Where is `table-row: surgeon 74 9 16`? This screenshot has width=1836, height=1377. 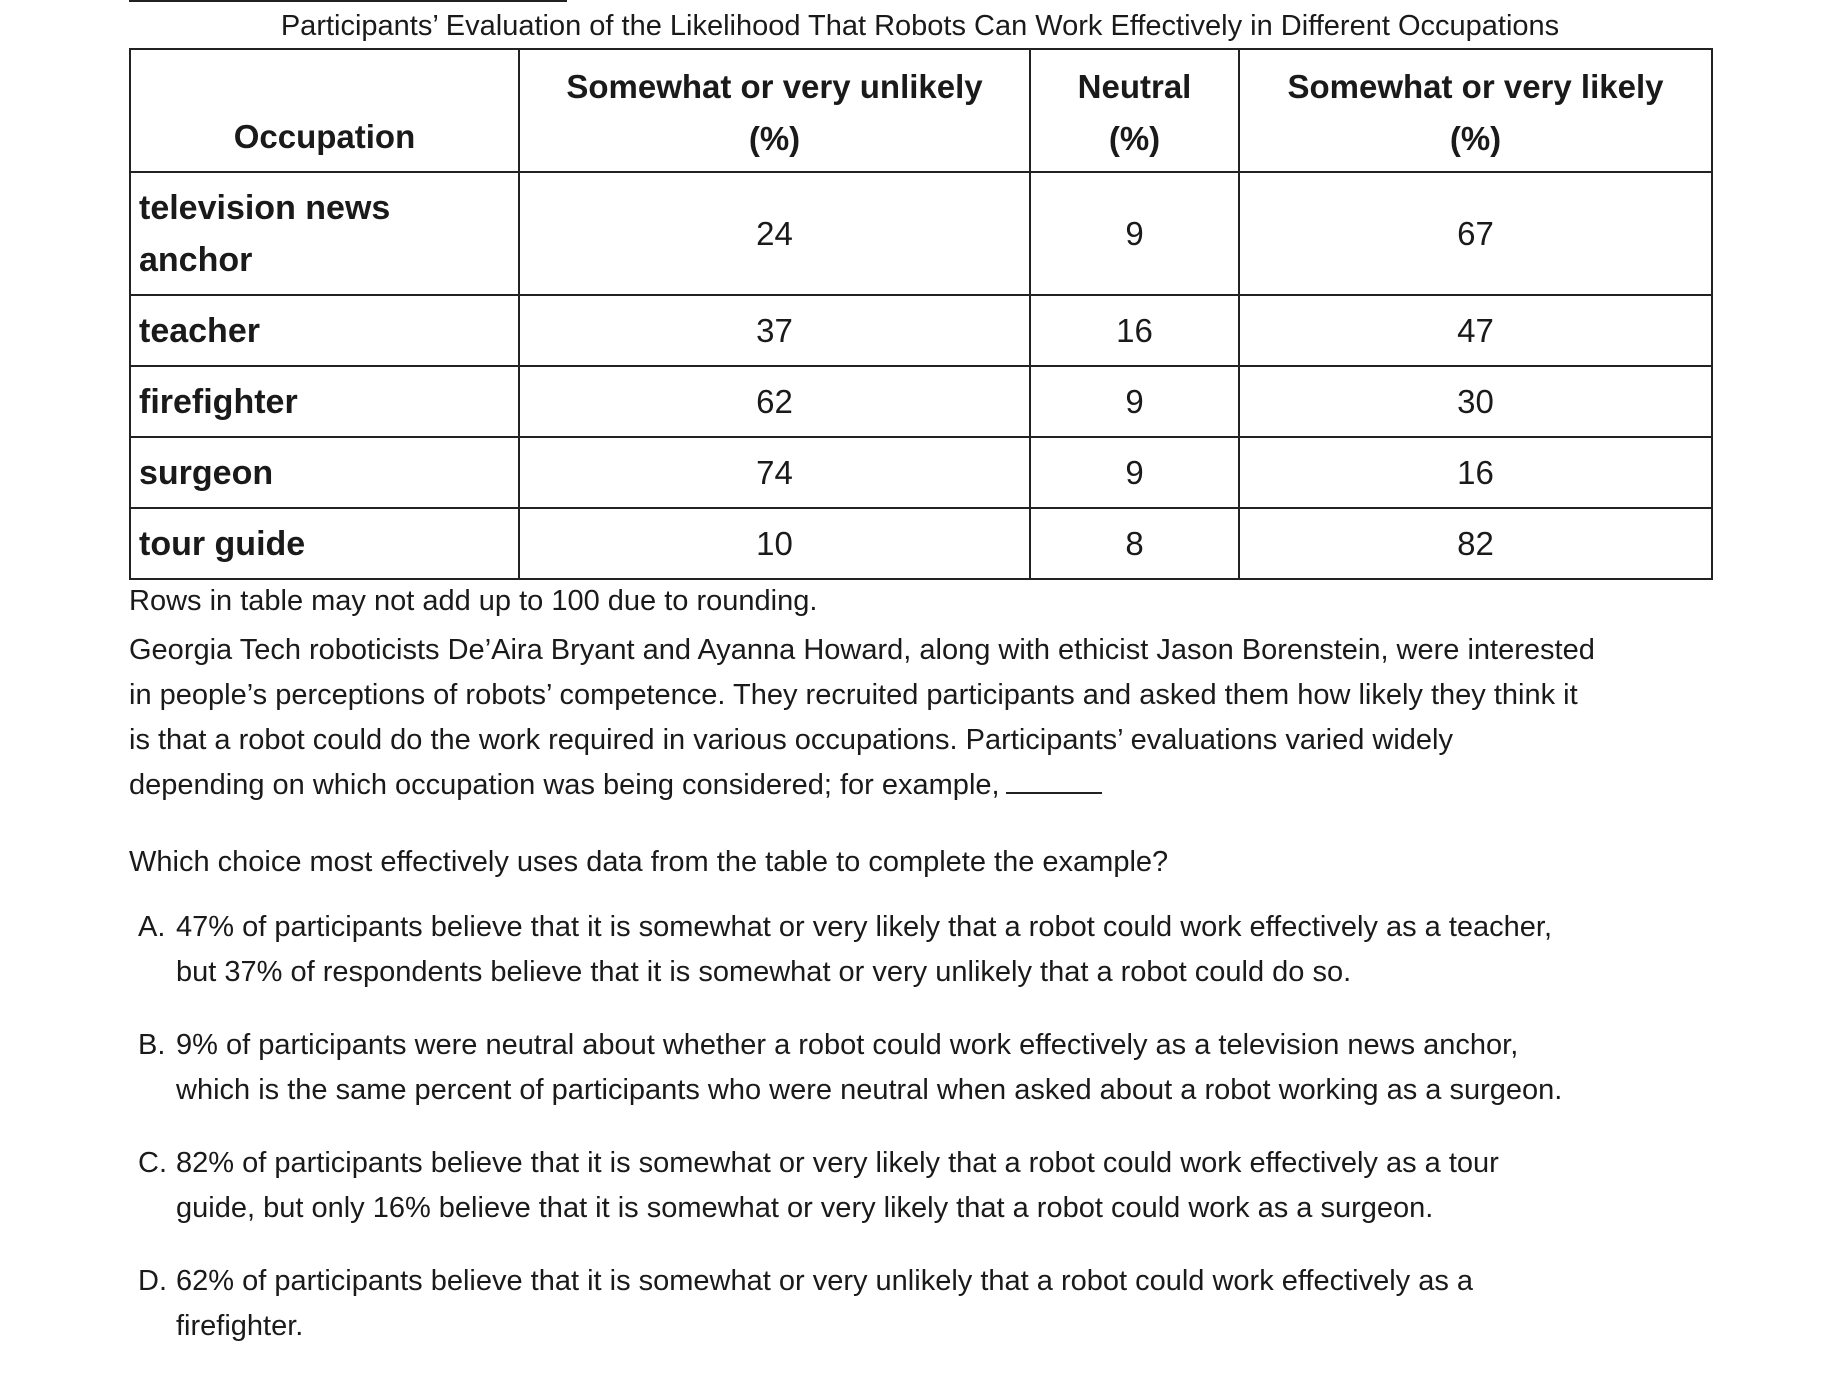
table-row: surgeon 74 9 16 is located at coordinates (921, 472).